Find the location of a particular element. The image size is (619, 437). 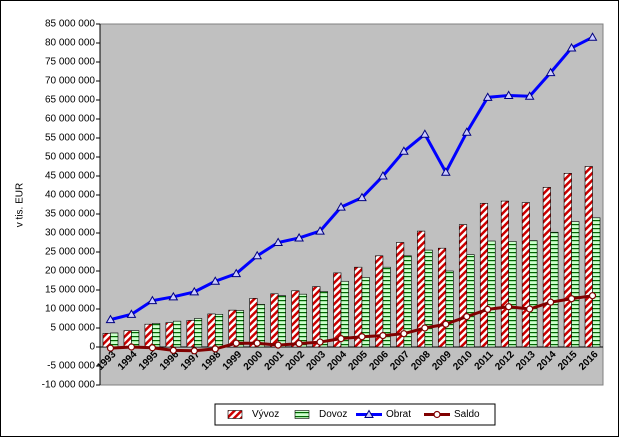

y-tick-label: 85 000 000 is located at coordinates (70, 24).